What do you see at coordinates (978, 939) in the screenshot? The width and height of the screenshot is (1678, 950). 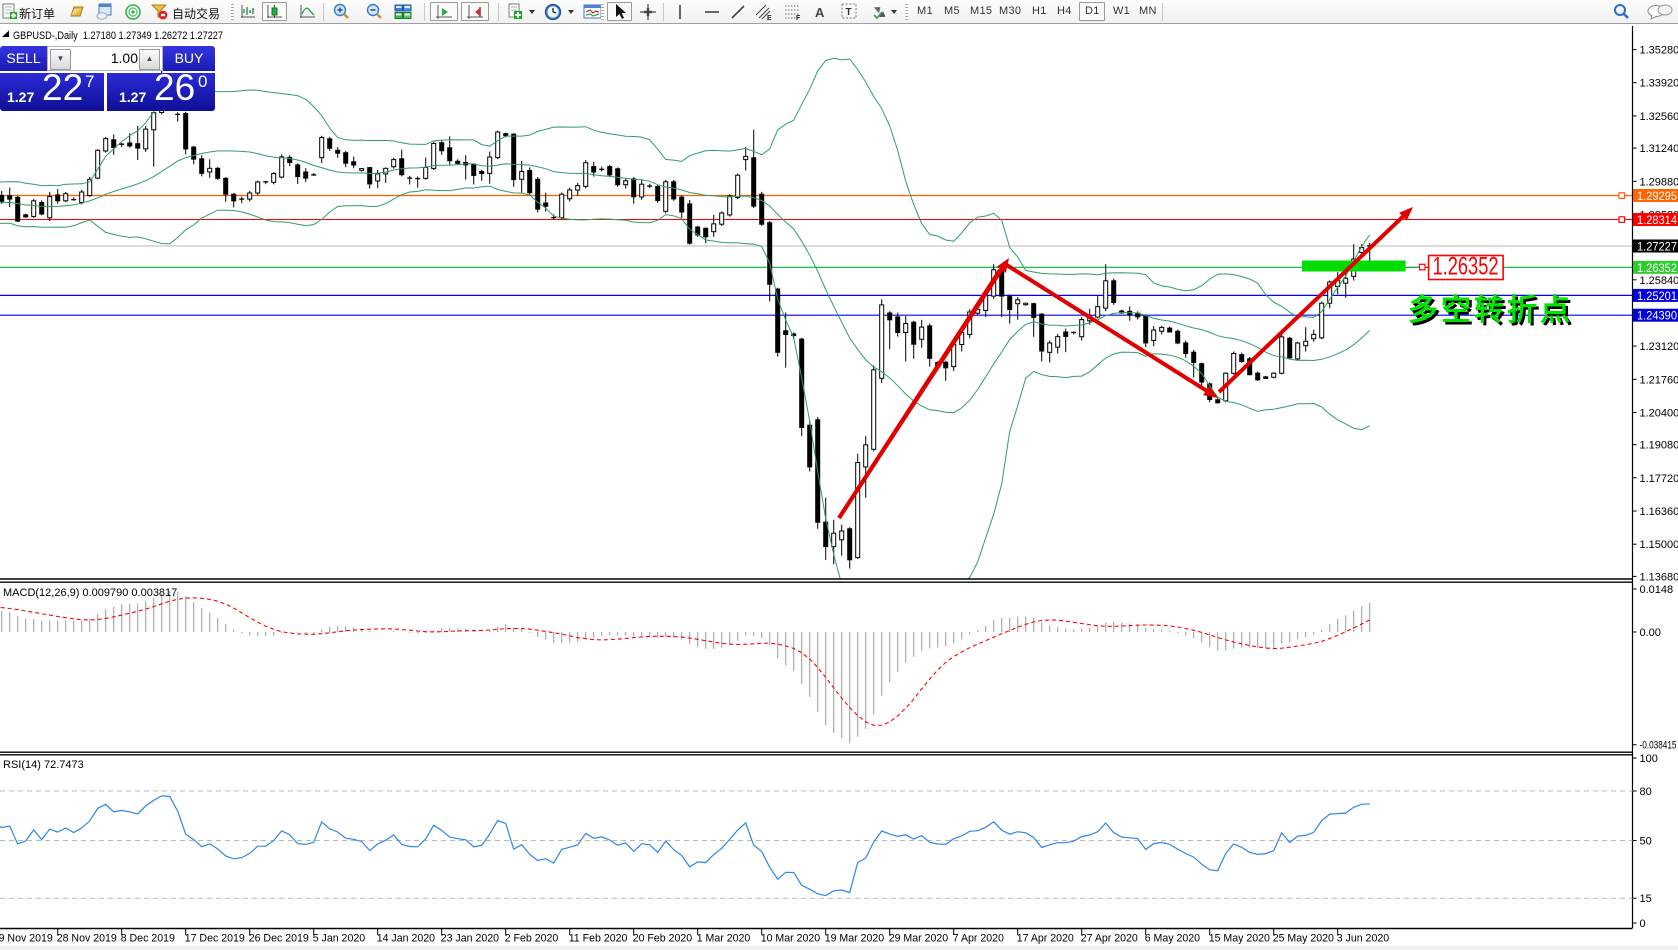 I see `svg-text: 7 Apr 2020` at bounding box center [978, 939].